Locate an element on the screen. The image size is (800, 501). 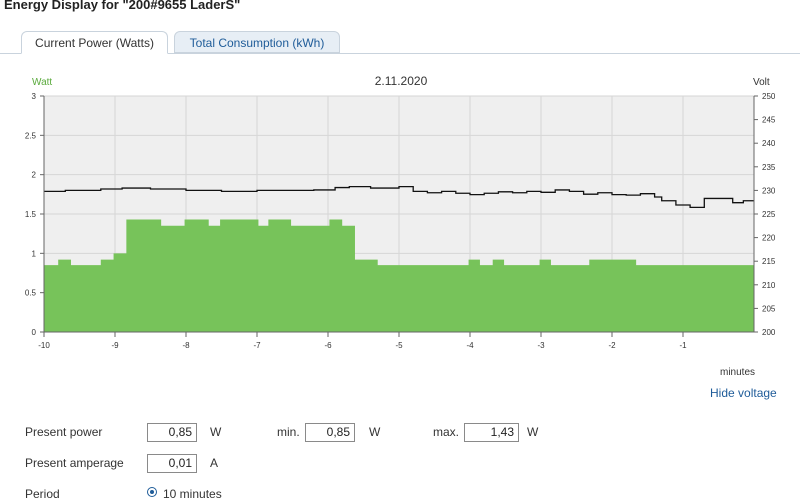
y-right-tick-label: 215 is located at coordinates (769, 261).